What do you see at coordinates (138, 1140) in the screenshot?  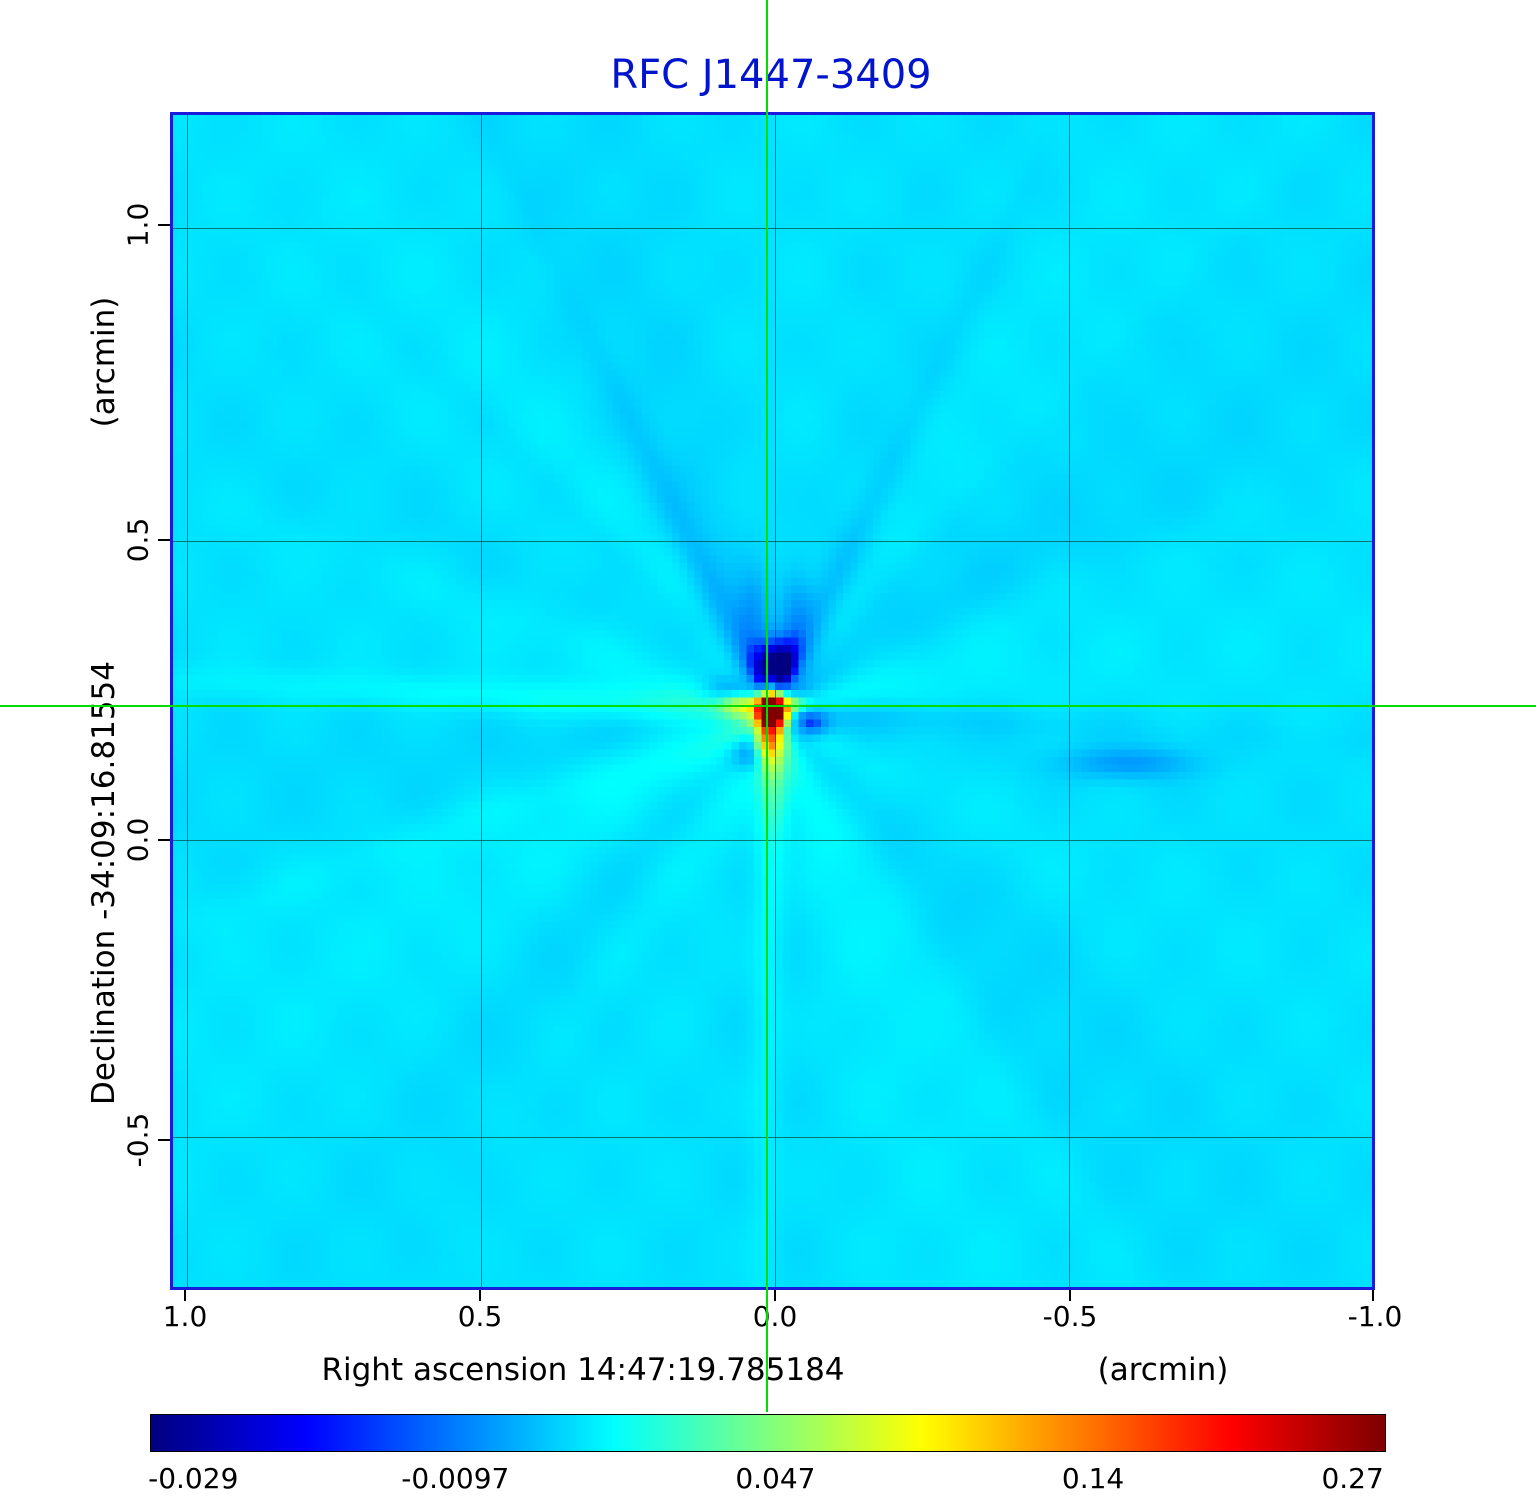 I see `y-tick-label: -0.5` at bounding box center [138, 1140].